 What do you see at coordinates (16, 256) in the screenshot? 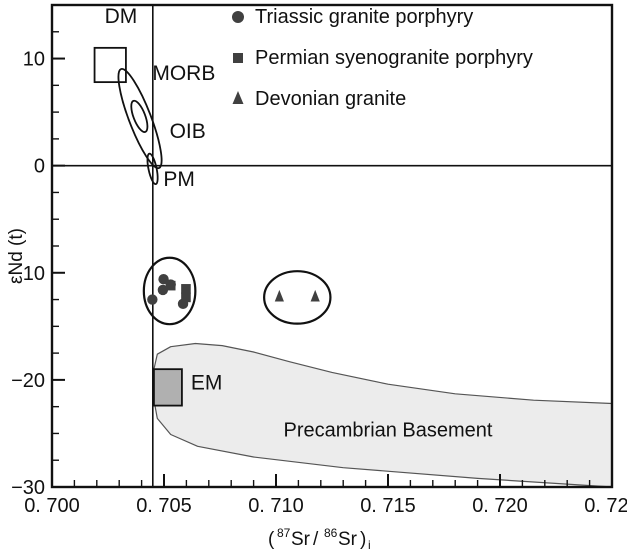
I see `y-axis-label: εNd (t)` at bounding box center [16, 256].